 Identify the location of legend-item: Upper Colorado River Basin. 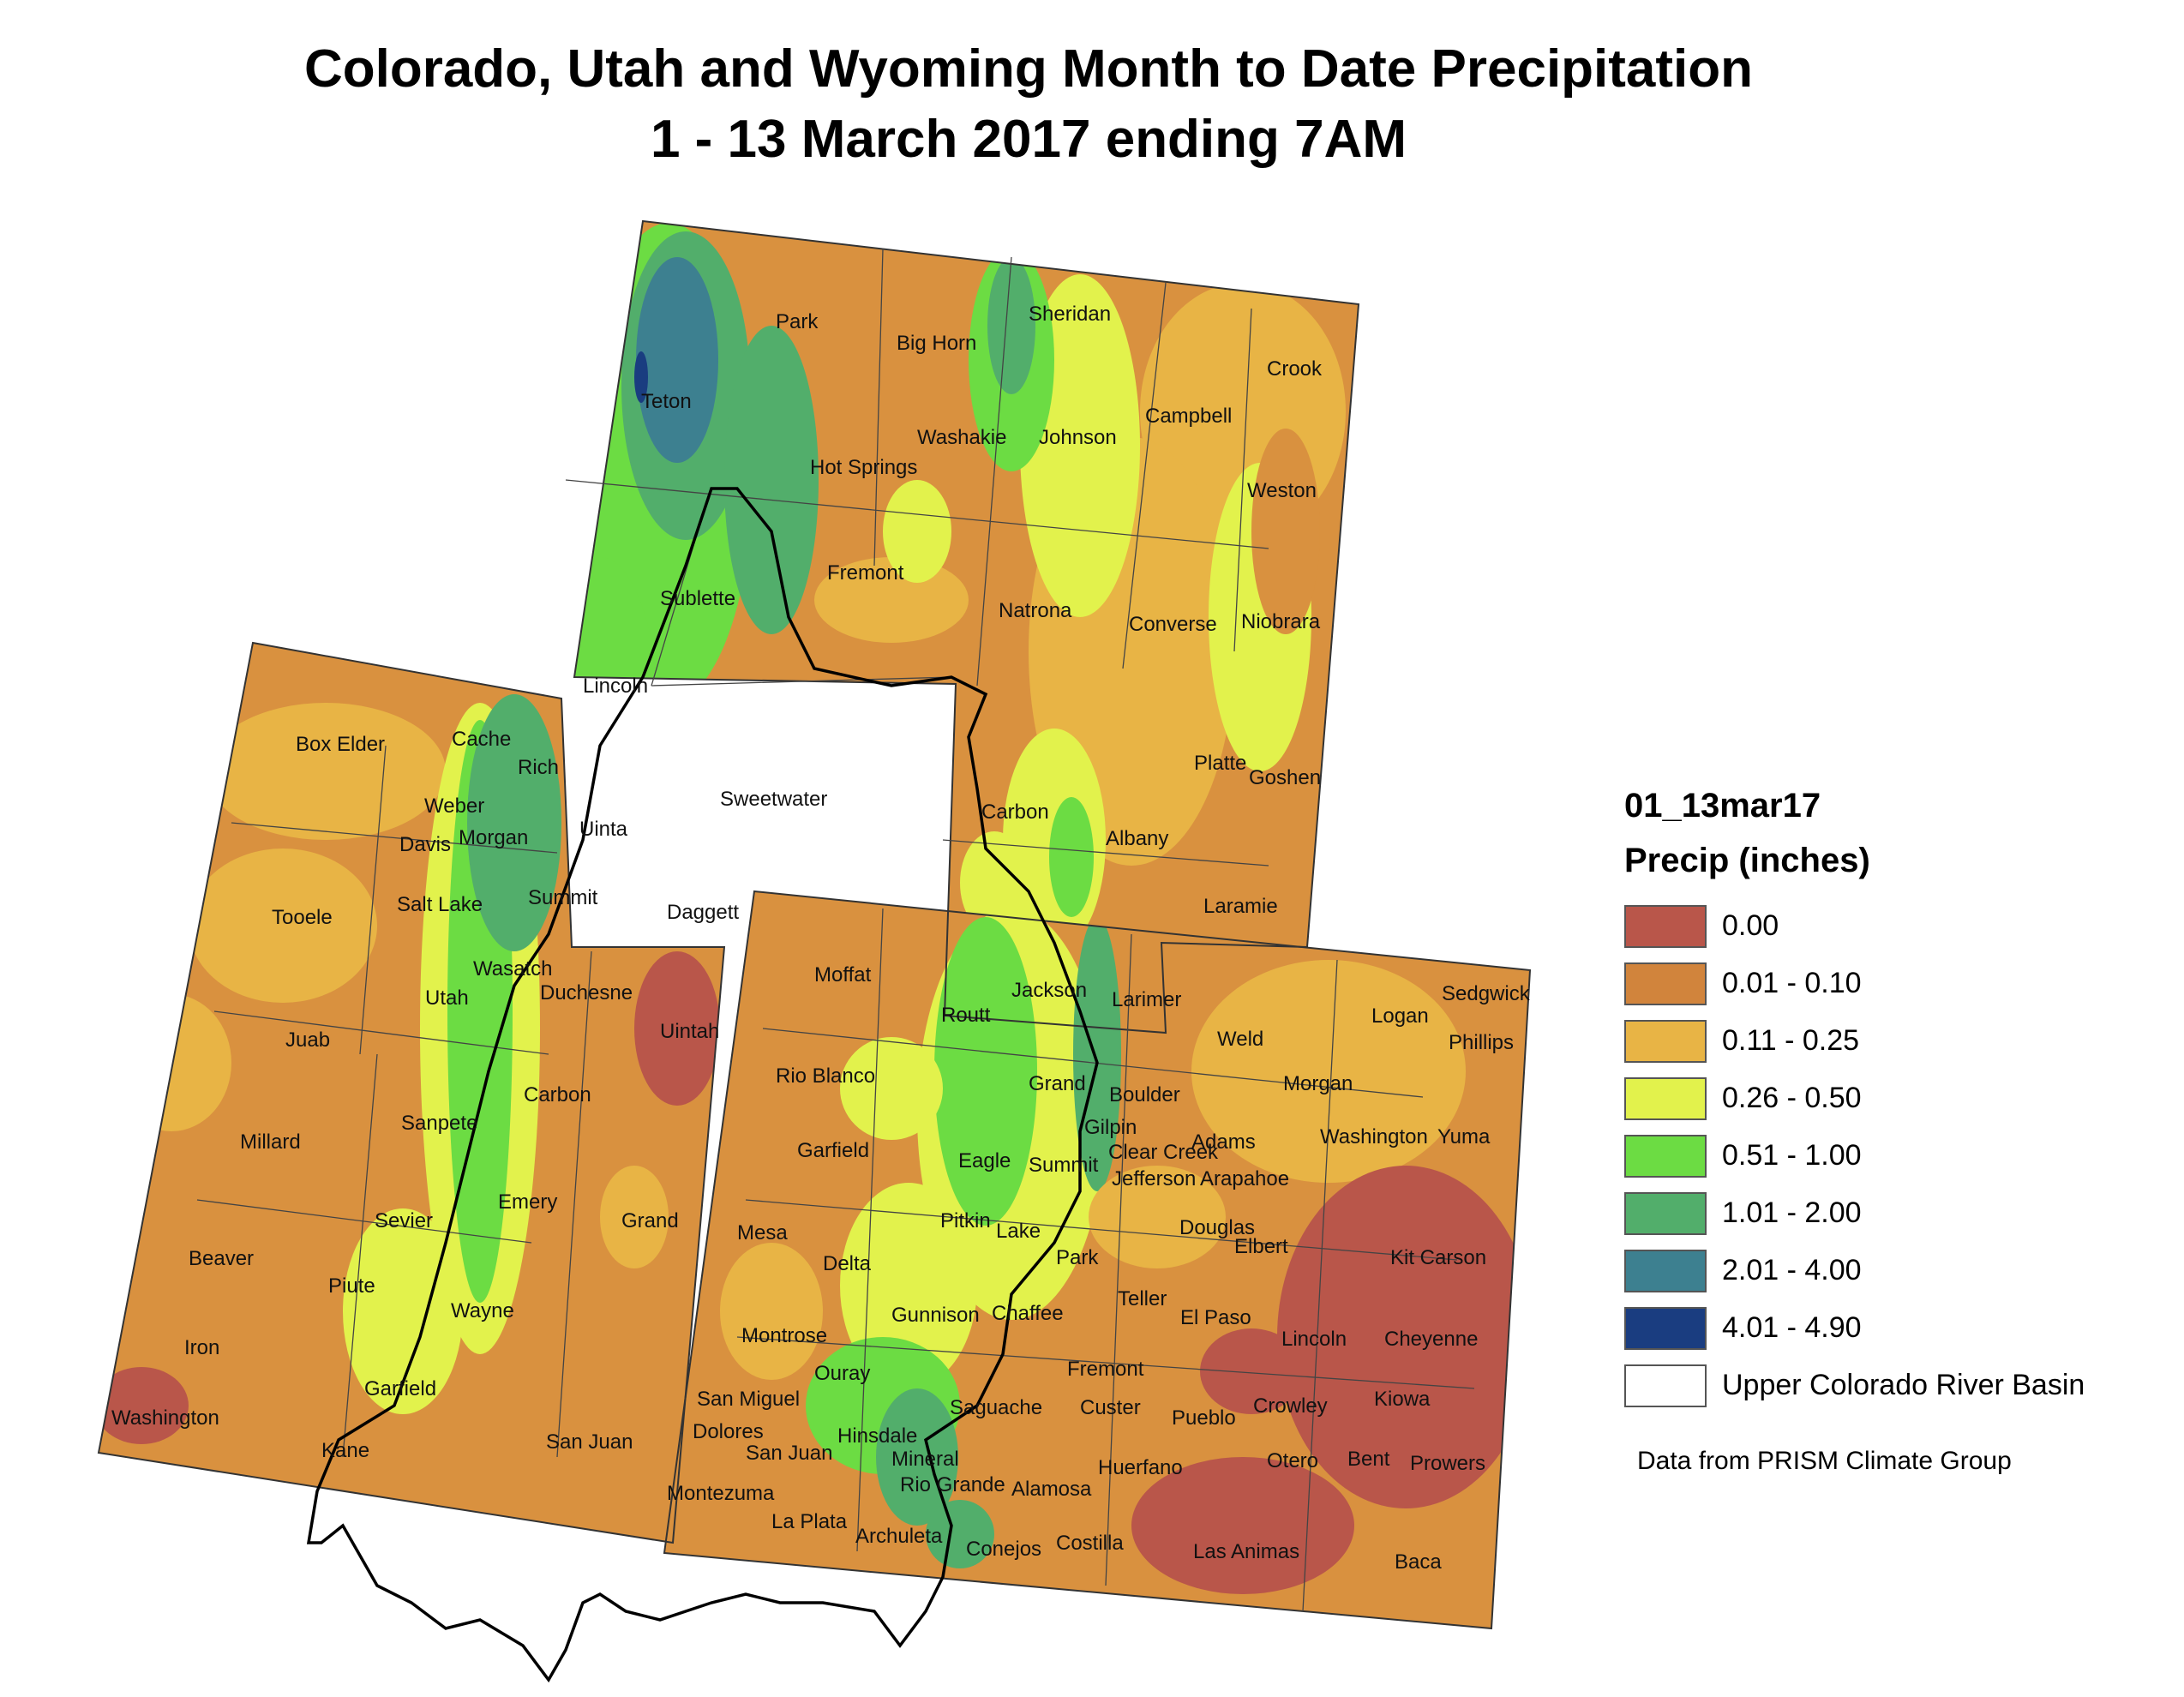
(1890, 1385).